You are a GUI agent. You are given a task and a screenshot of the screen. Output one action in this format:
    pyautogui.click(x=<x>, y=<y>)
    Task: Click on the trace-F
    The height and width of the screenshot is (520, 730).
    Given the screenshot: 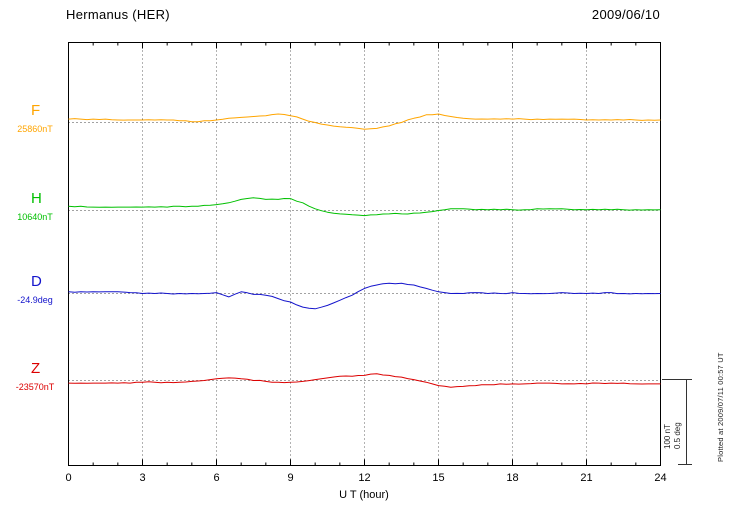 What is the action you would take?
    pyautogui.click(x=364, y=121)
    